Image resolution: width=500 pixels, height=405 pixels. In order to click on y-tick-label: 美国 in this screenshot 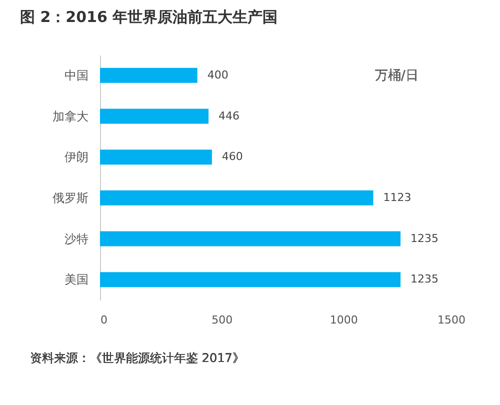, I will do `click(76, 279)`.